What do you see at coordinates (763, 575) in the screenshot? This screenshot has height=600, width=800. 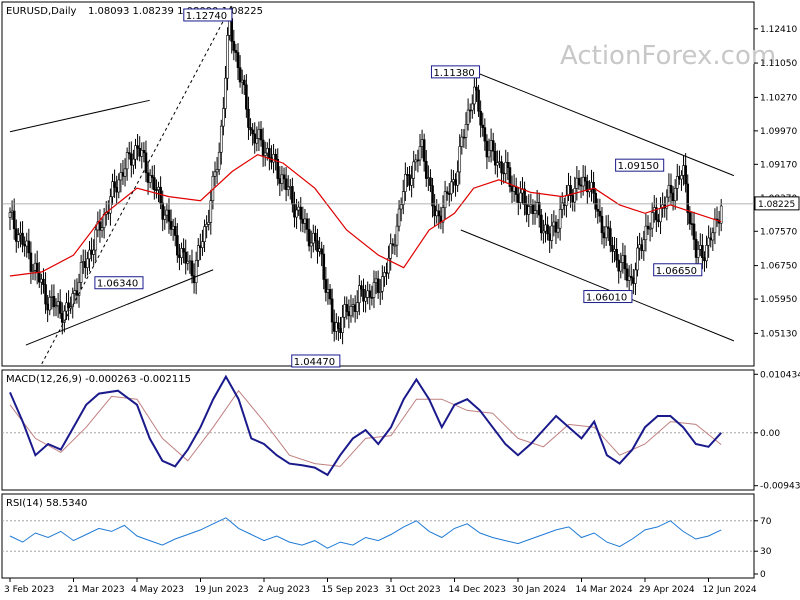 I see `rsi-y-tick-label: 0` at bounding box center [763, 575].